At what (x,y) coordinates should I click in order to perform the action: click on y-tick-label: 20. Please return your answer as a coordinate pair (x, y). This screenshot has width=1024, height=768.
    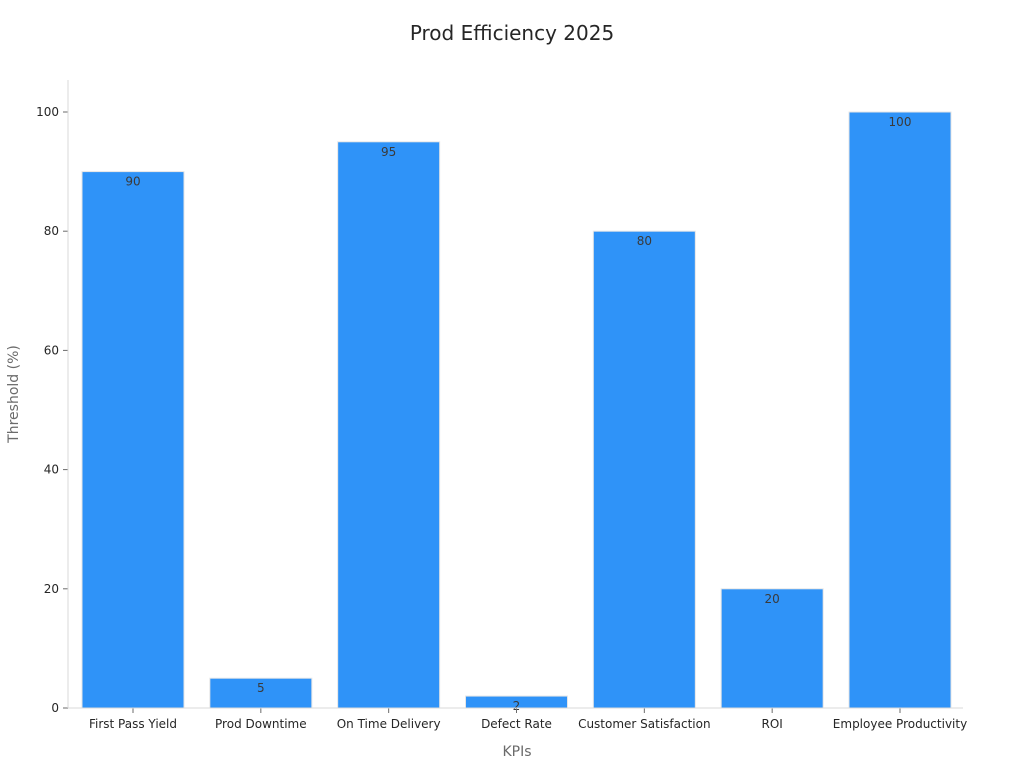
    Looking at the image, I should click on (51, 589).